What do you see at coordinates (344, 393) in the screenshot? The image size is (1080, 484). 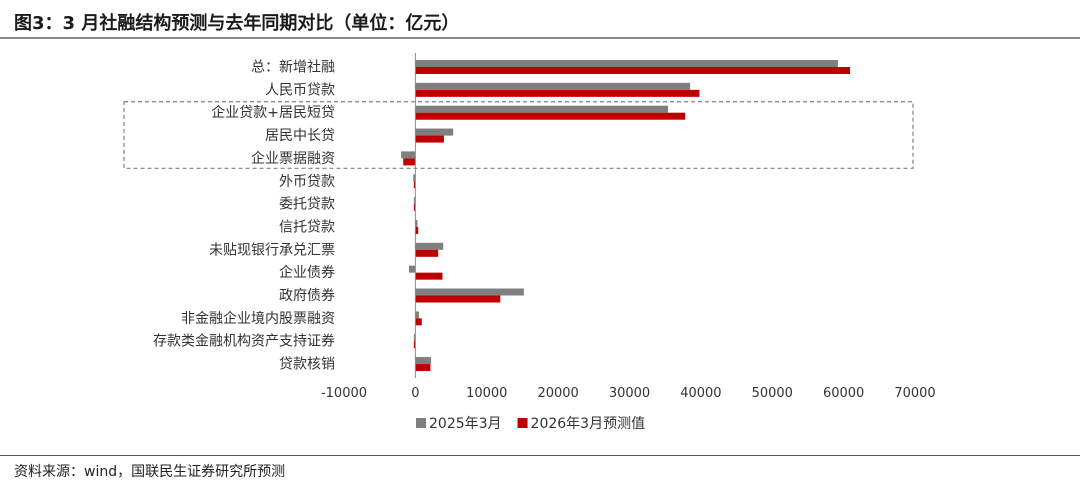 I see `x-tick-label-0: -10000` at bounding box center [344, 393].